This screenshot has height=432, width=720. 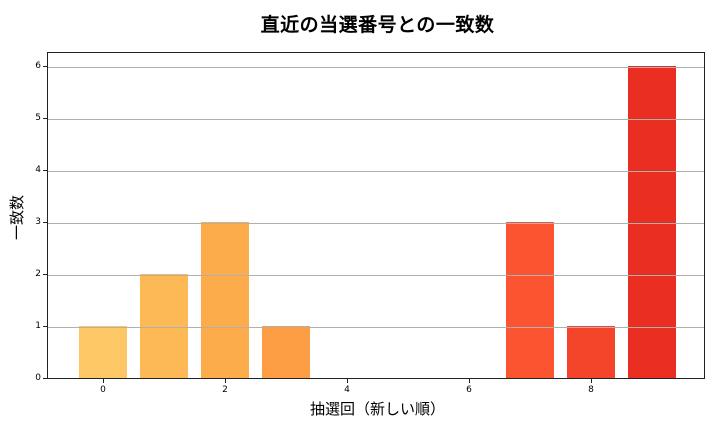 What do you see at coordinates (17, 217) in the screenshot?
I see `y-axis-label: 一致数` at bounding box center [17, 217].